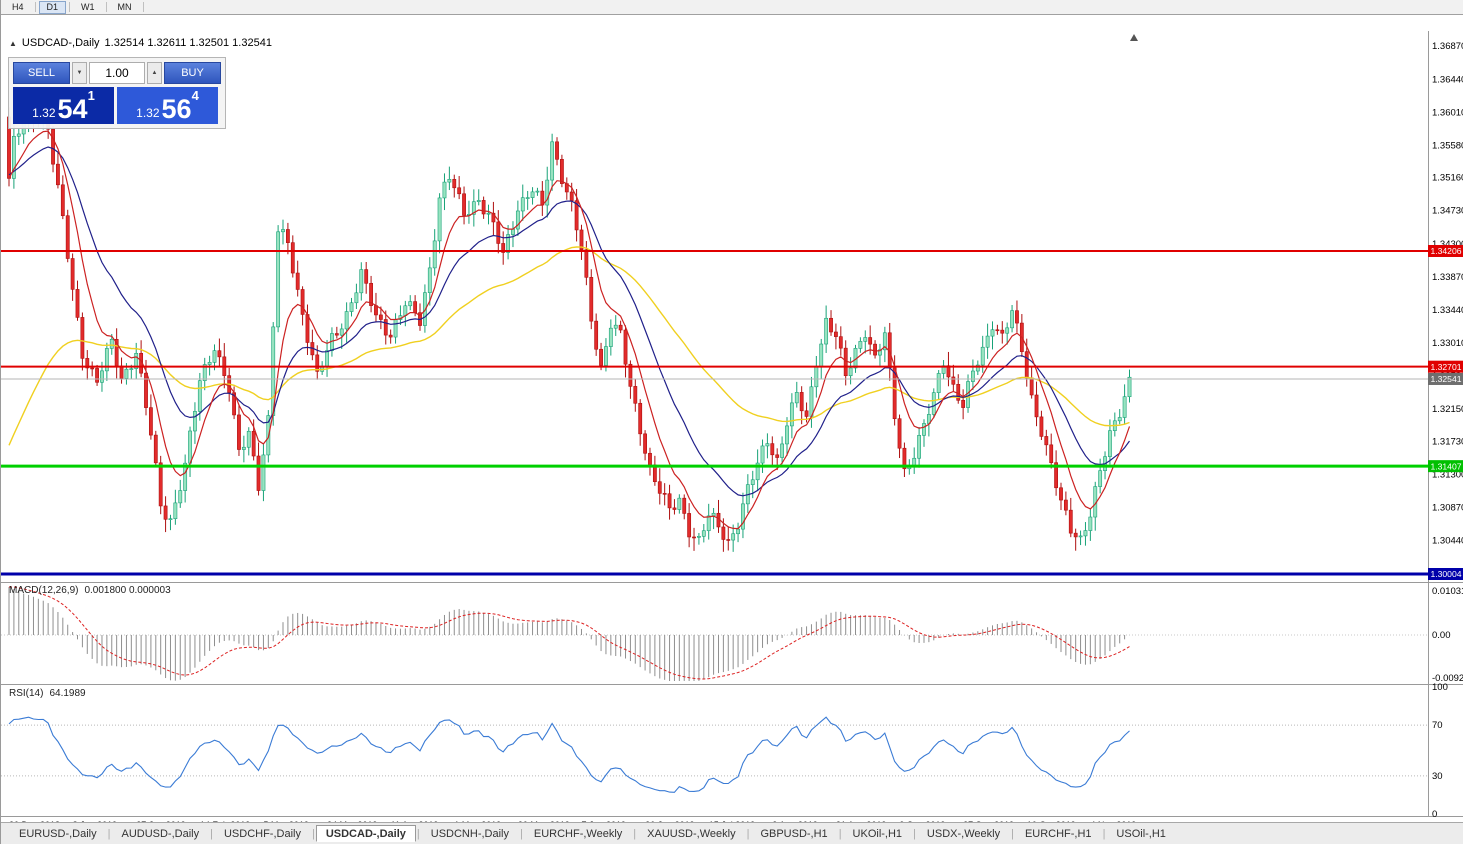 Image resolution: width=1463 pixels, height=844 pixels. Describe the element at coordinates (160, 833) in the screenshot. I see `tab-audusd-daily: AUDUSD-,Daily` at that location.